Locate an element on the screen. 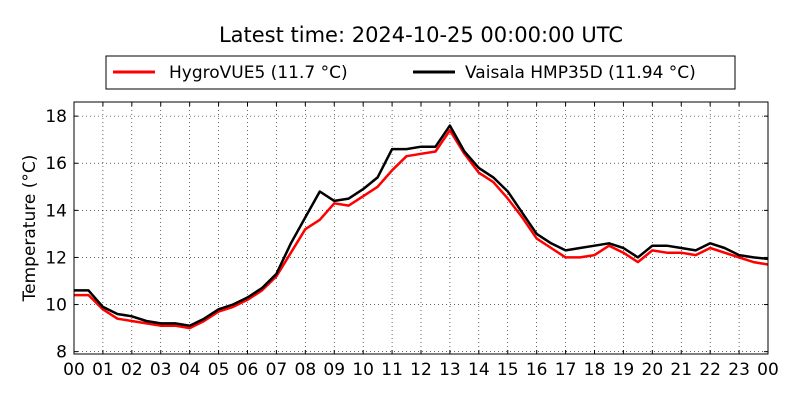 The height and width of the screenshot is (400, 800). y-tick-label: 10 is located at coordinates (56, 306).